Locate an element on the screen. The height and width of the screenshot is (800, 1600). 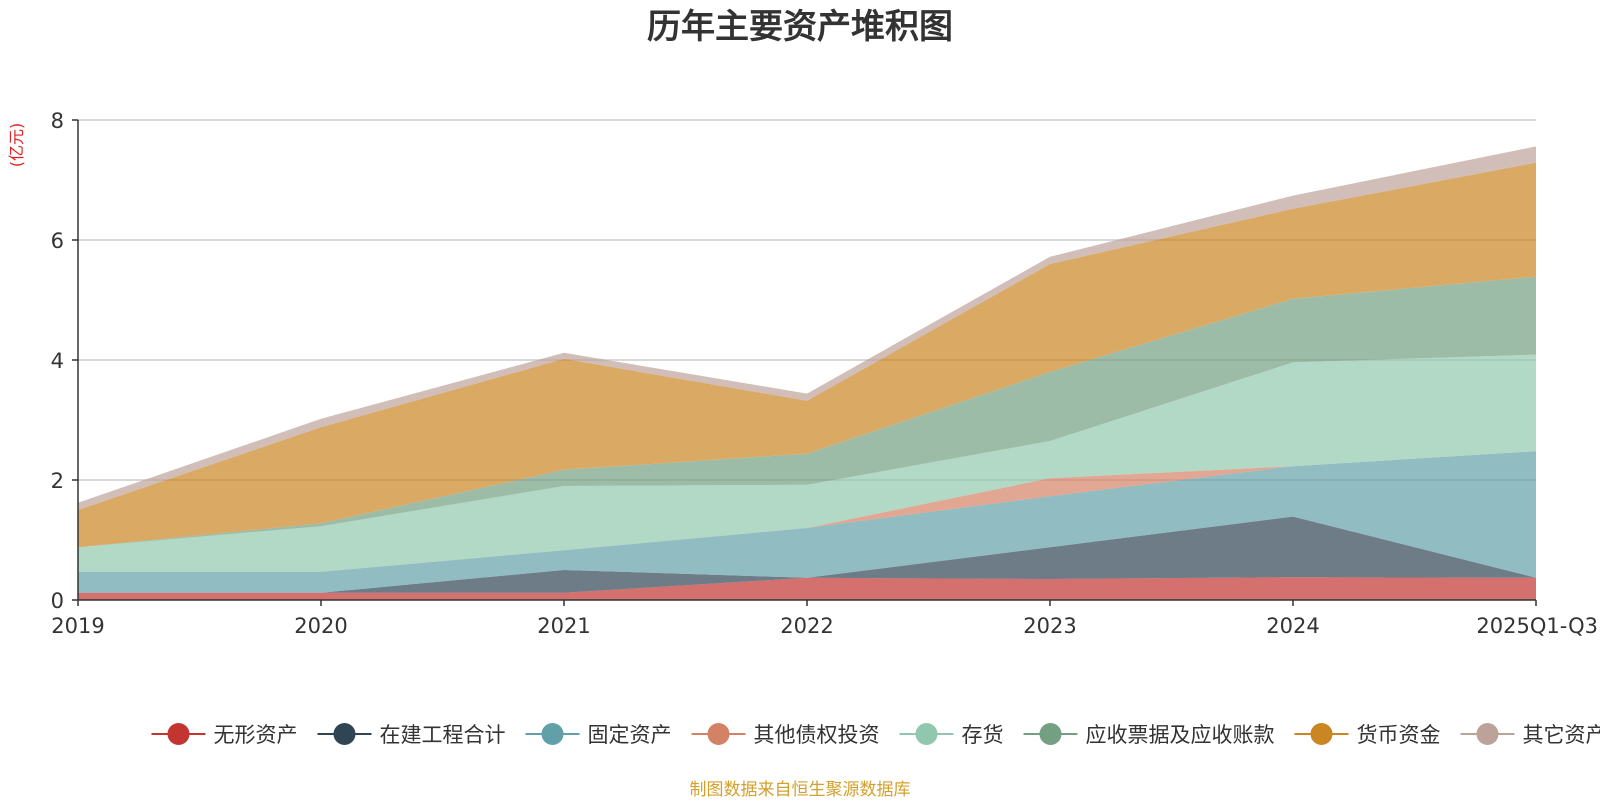
legend-item-5: 存货 is located at coordinates (951, 735).